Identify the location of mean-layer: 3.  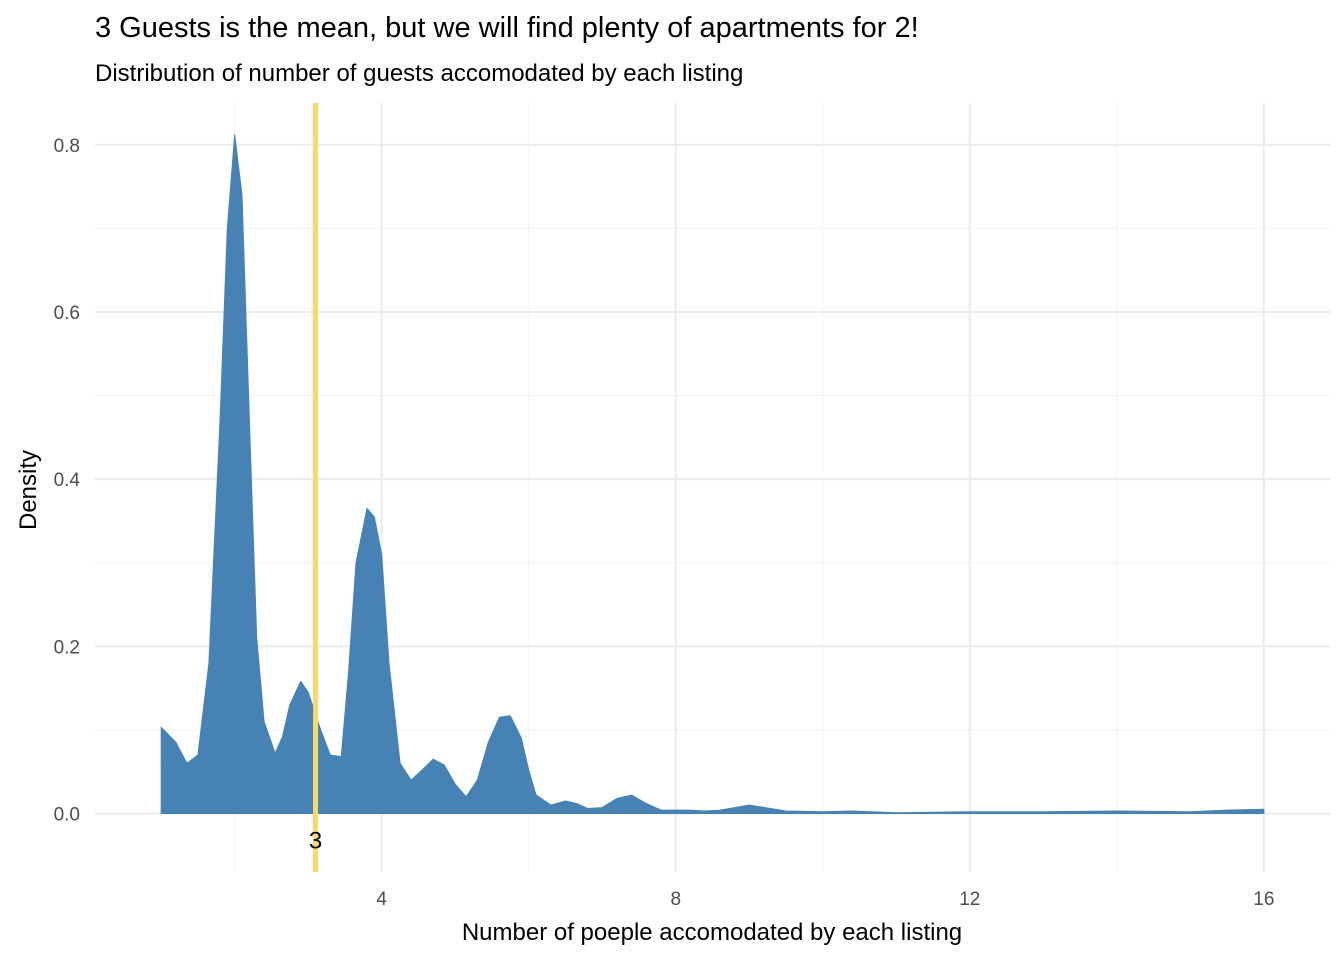
(315, 487).